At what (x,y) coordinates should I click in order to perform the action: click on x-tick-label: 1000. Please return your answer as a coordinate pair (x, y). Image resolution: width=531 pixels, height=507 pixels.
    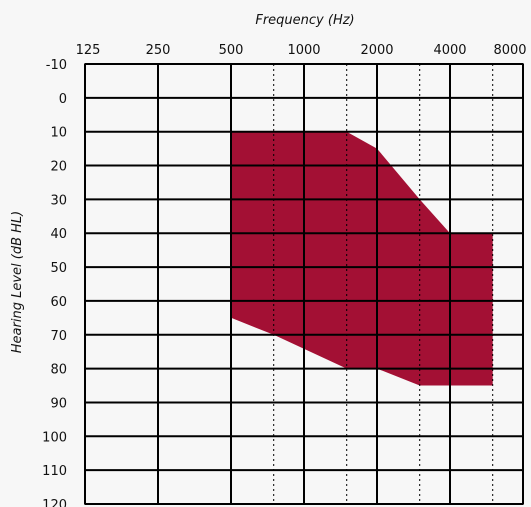
    Looking at the image, I should click on (303, 50).